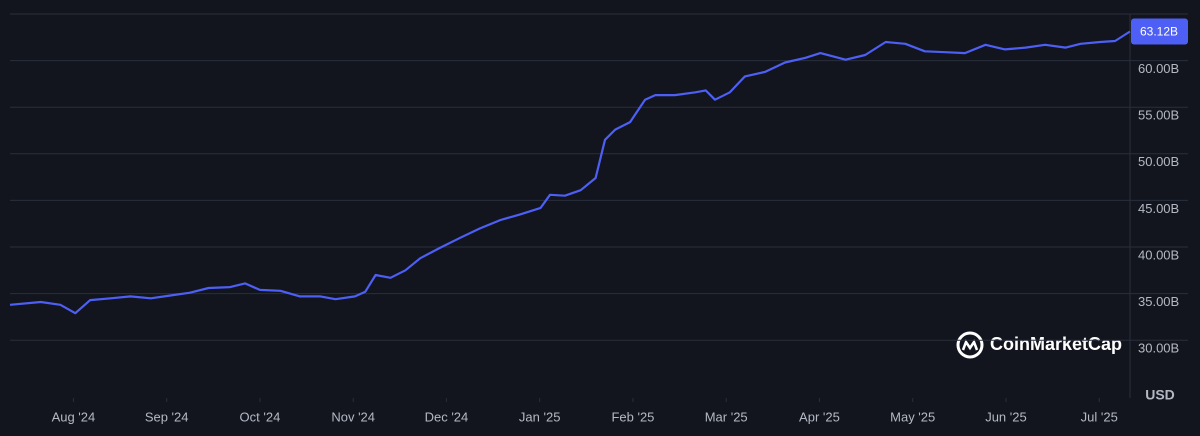 The width and height of the screenshot is (1200, 436). I want to click on x-tick-label: Jan '25, so click(540, 416).